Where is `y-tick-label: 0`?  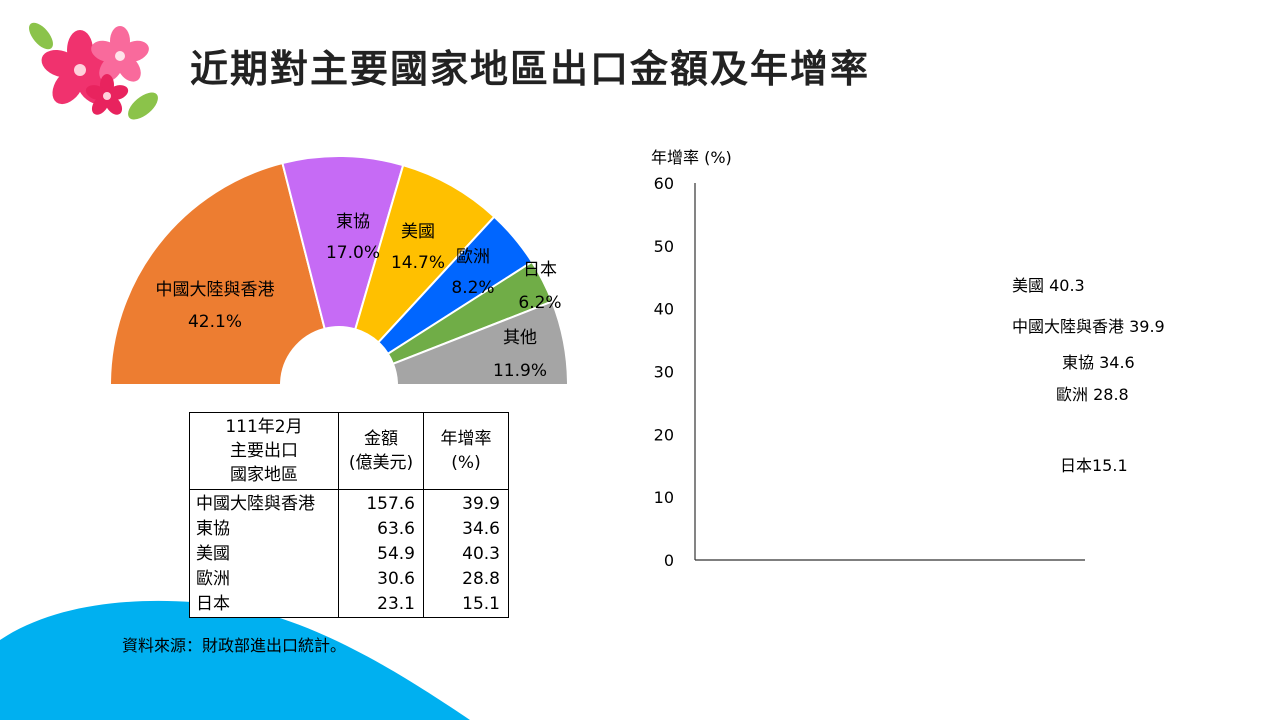 y-tick-label: 0 is located at coordinates (669, 560).